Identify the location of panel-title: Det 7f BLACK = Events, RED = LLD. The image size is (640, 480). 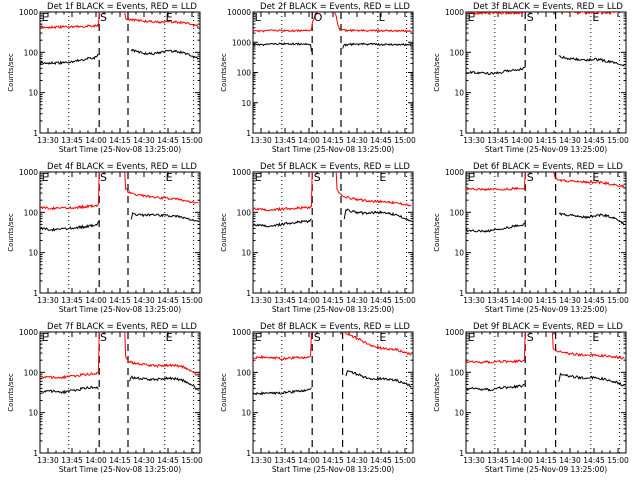
(122, 327).